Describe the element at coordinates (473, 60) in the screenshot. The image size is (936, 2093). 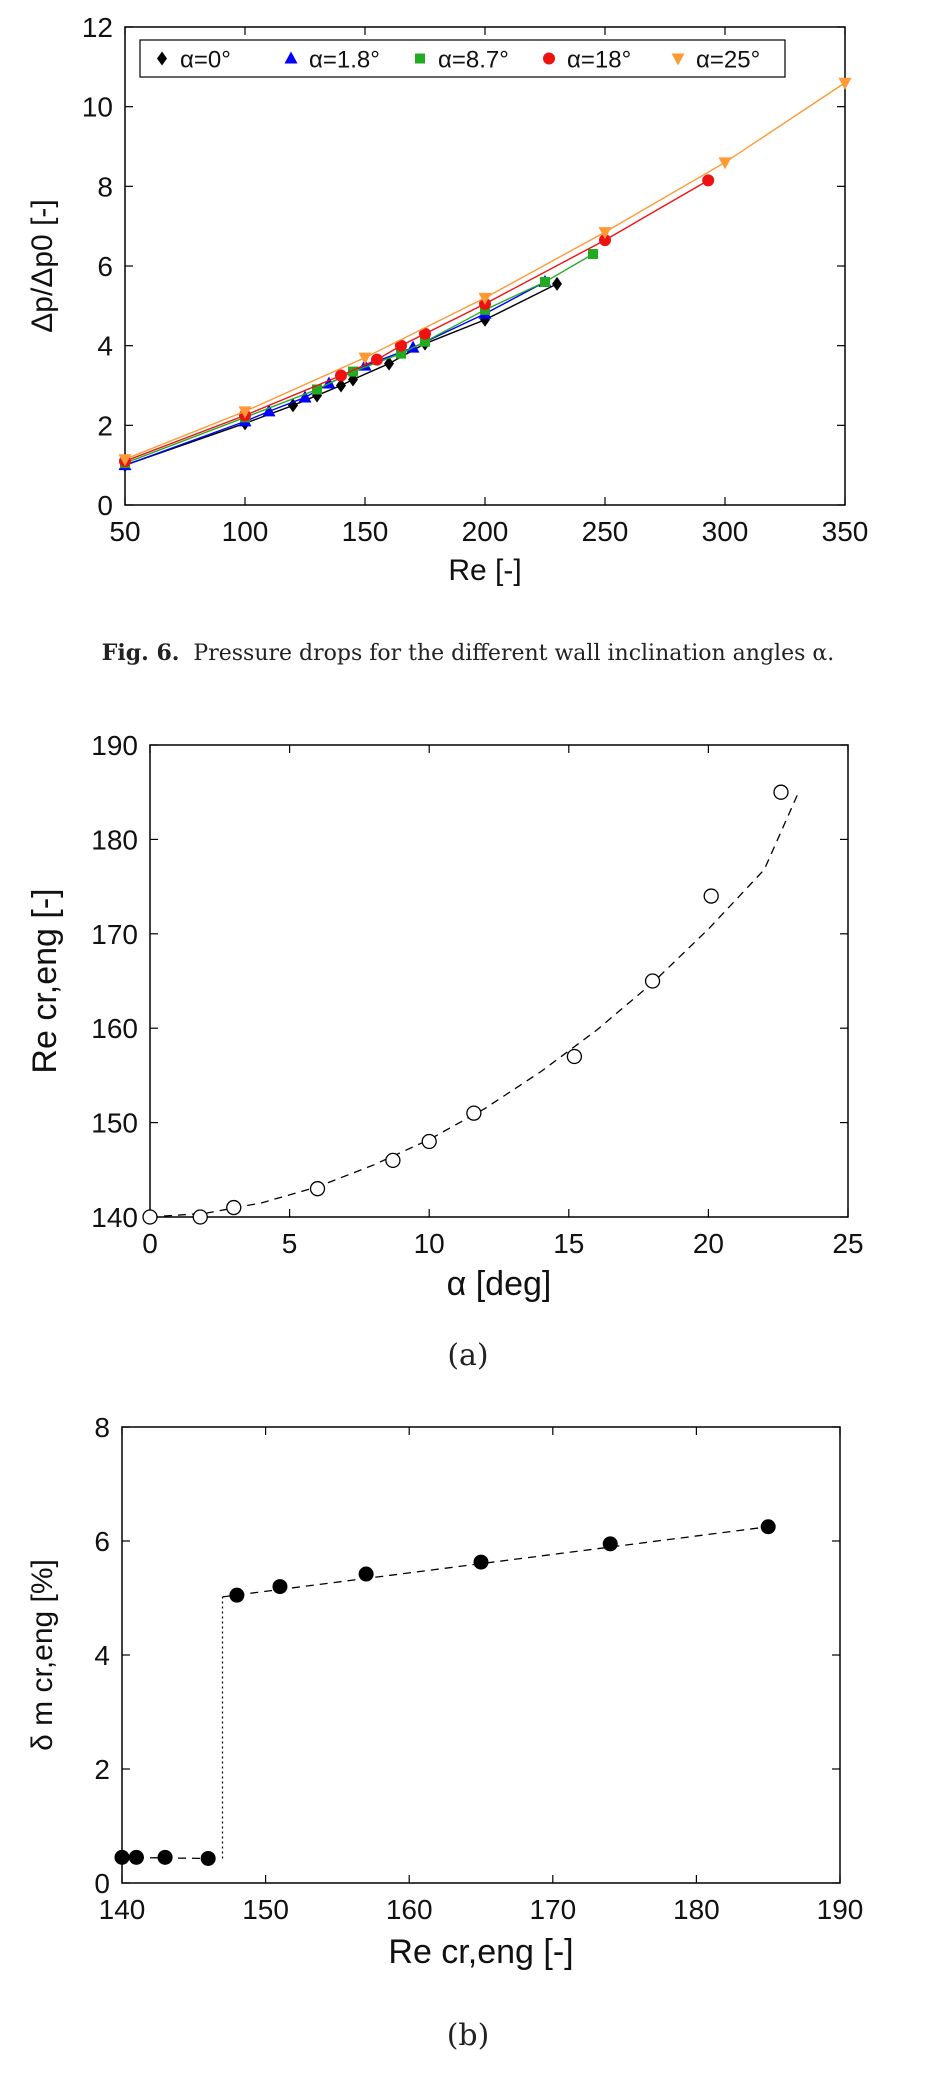
I see `c1-legend-label: α=8.7°` at that location.